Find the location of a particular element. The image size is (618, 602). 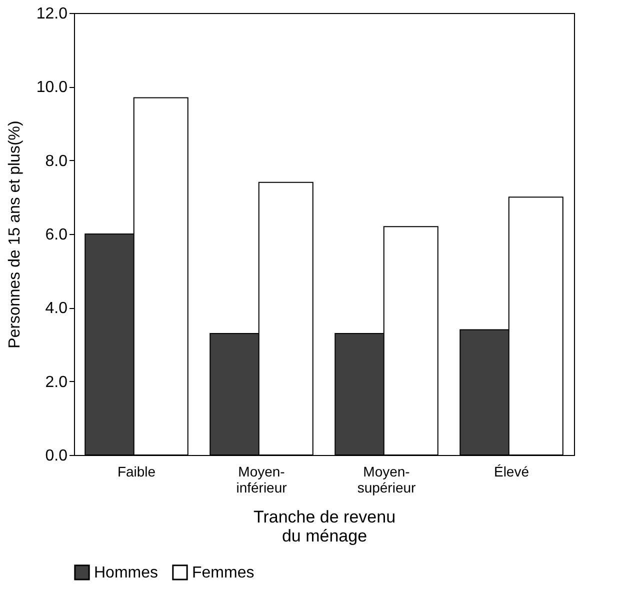

x-tick-label: Moyen-inférieur is located at coordinates (262, 480).